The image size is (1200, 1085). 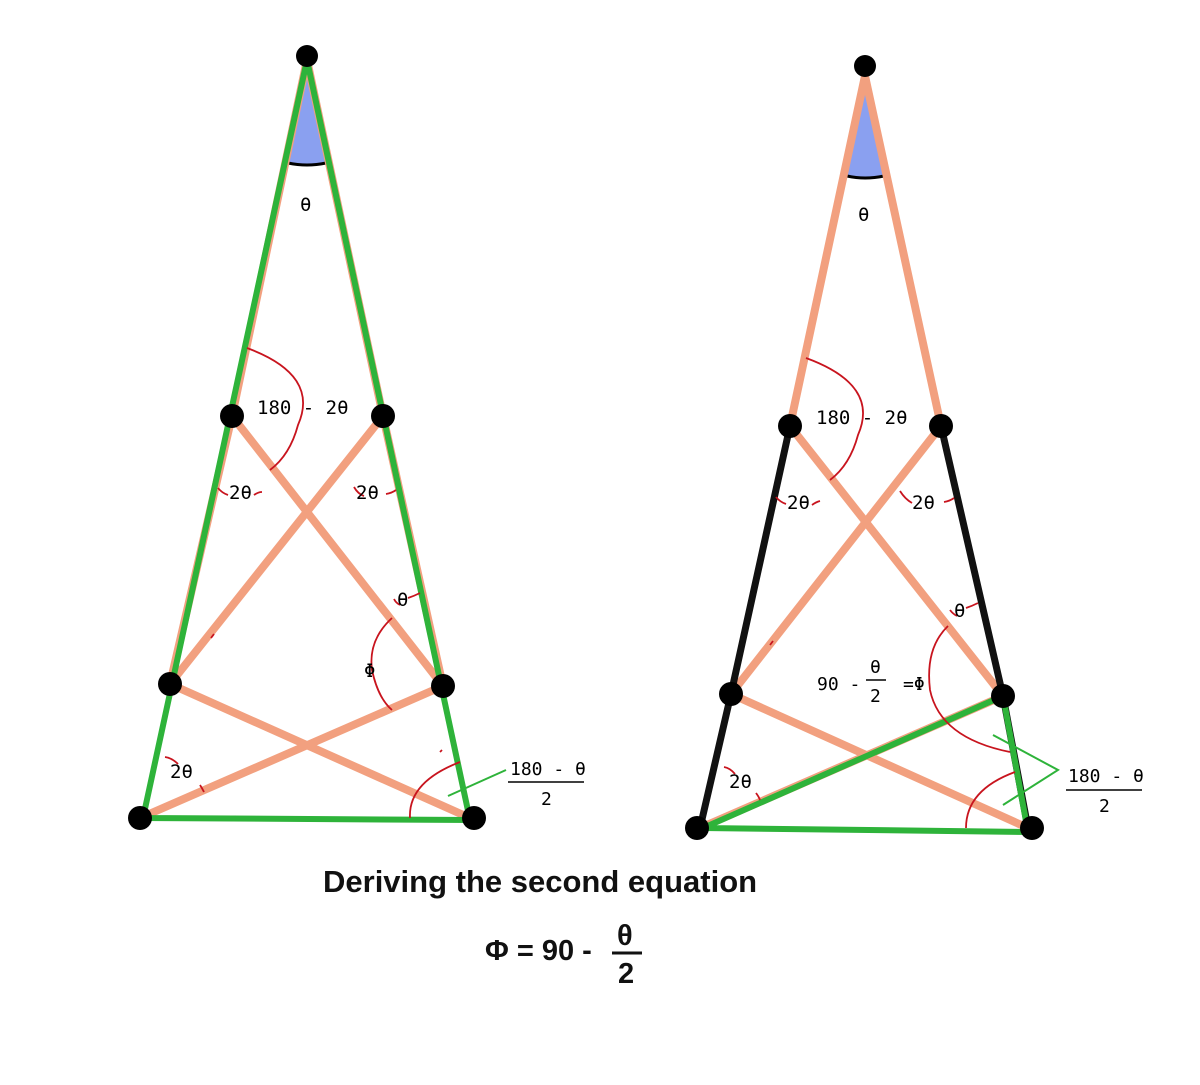 I want to click on right-node-upper-right, so click(x=941, y=426).